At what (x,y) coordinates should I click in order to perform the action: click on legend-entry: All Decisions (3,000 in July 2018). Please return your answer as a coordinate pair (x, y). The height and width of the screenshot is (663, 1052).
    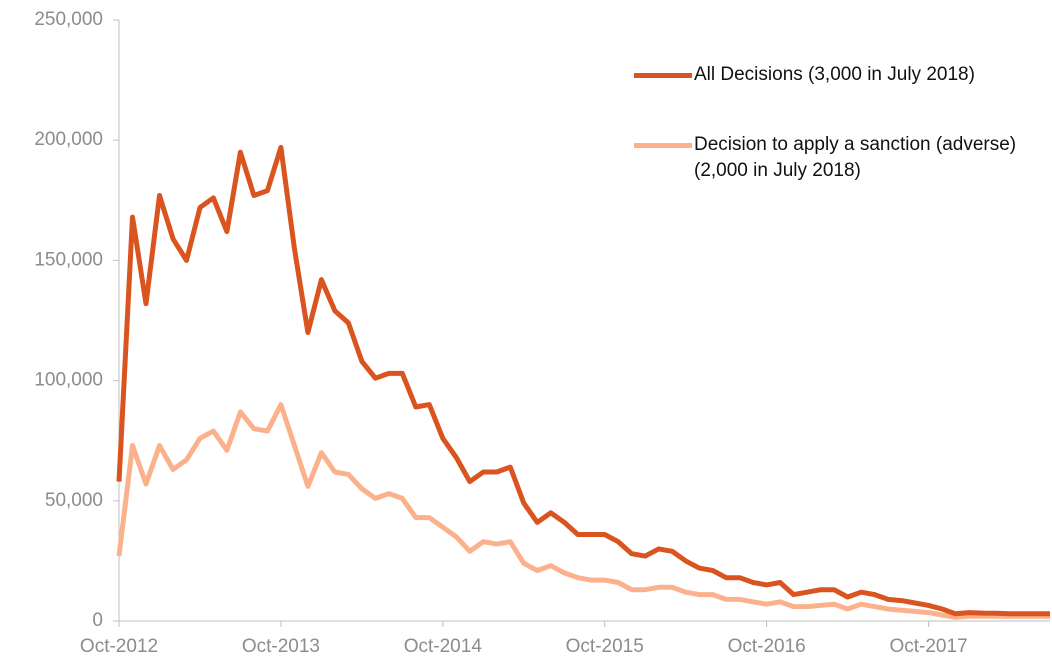
    Looking at the image, I should click on (834, 75).